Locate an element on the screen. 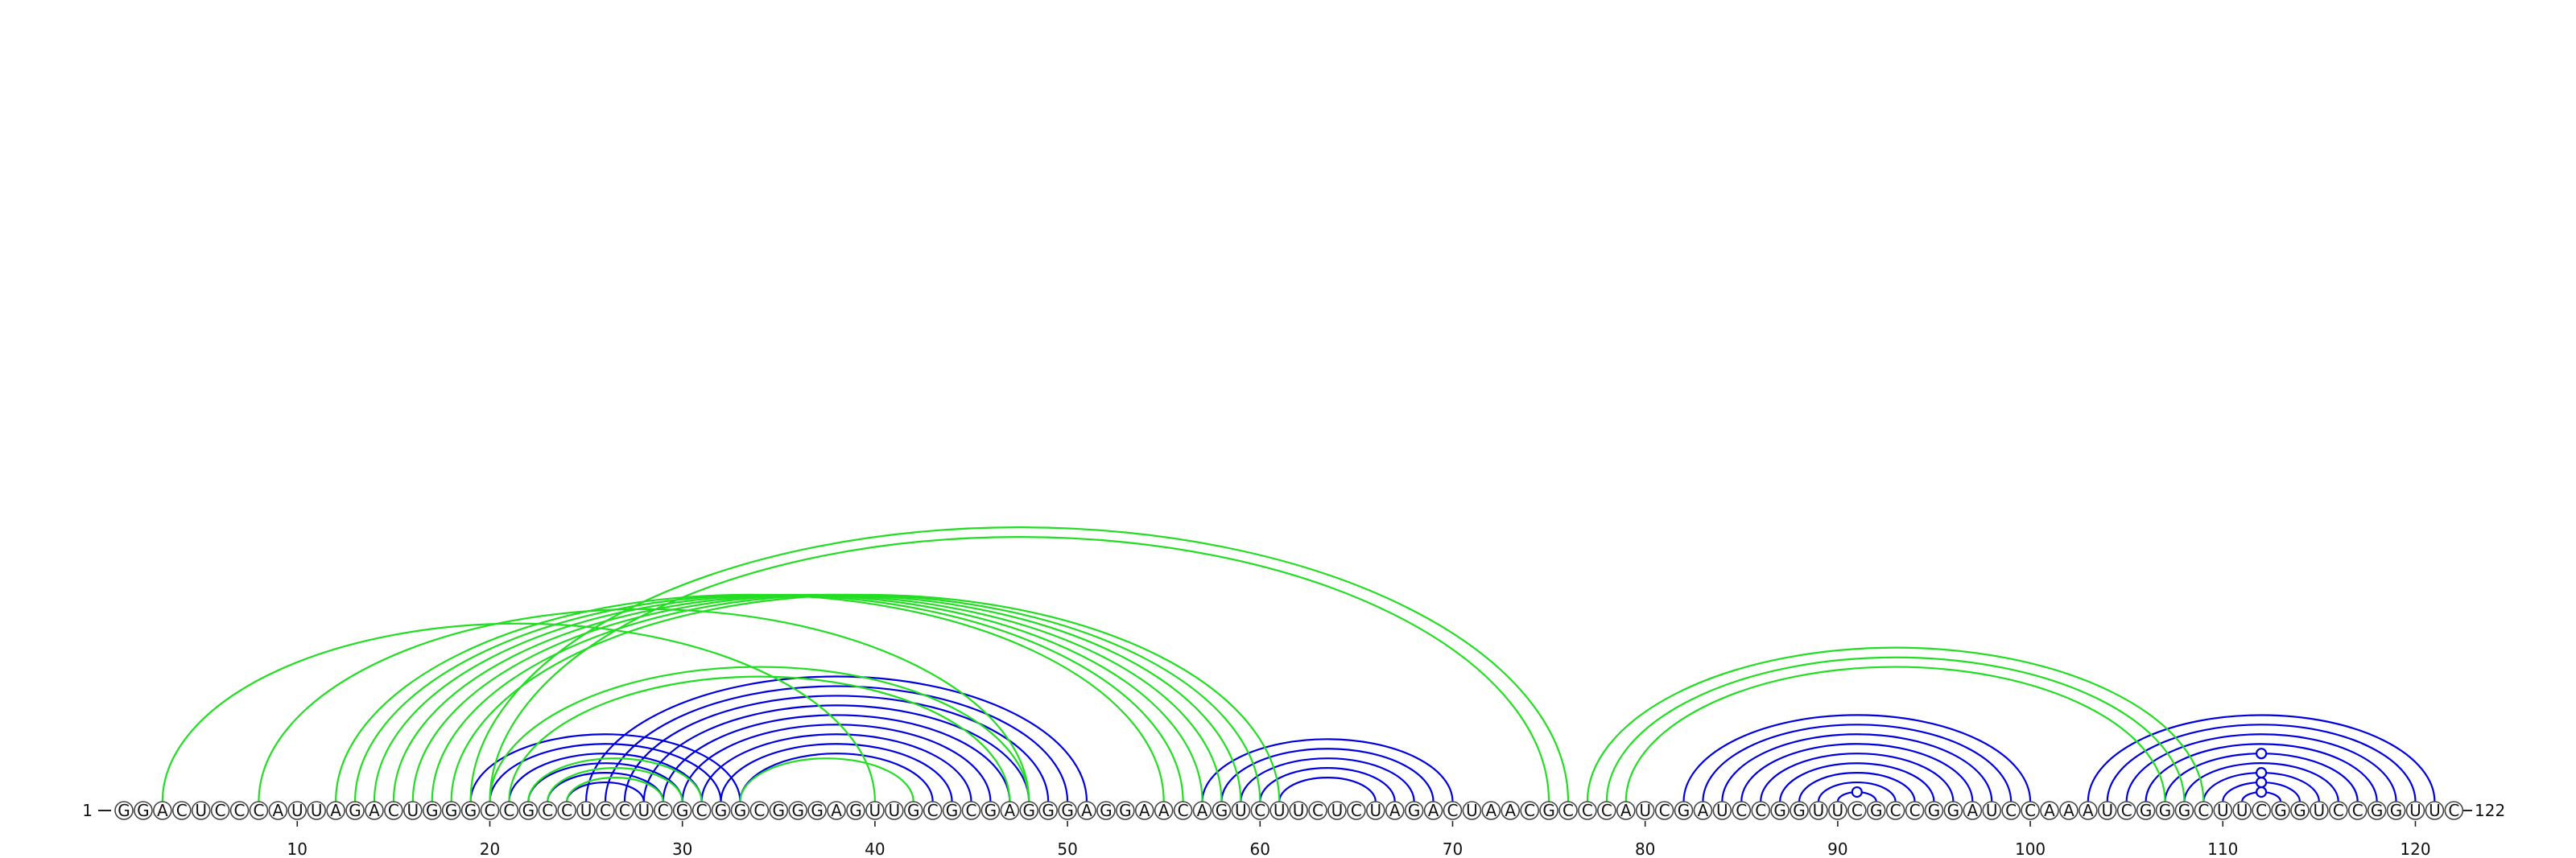 The image size is (2576, 858). tick-label-20: 20 is located at coordinates (490, 849).